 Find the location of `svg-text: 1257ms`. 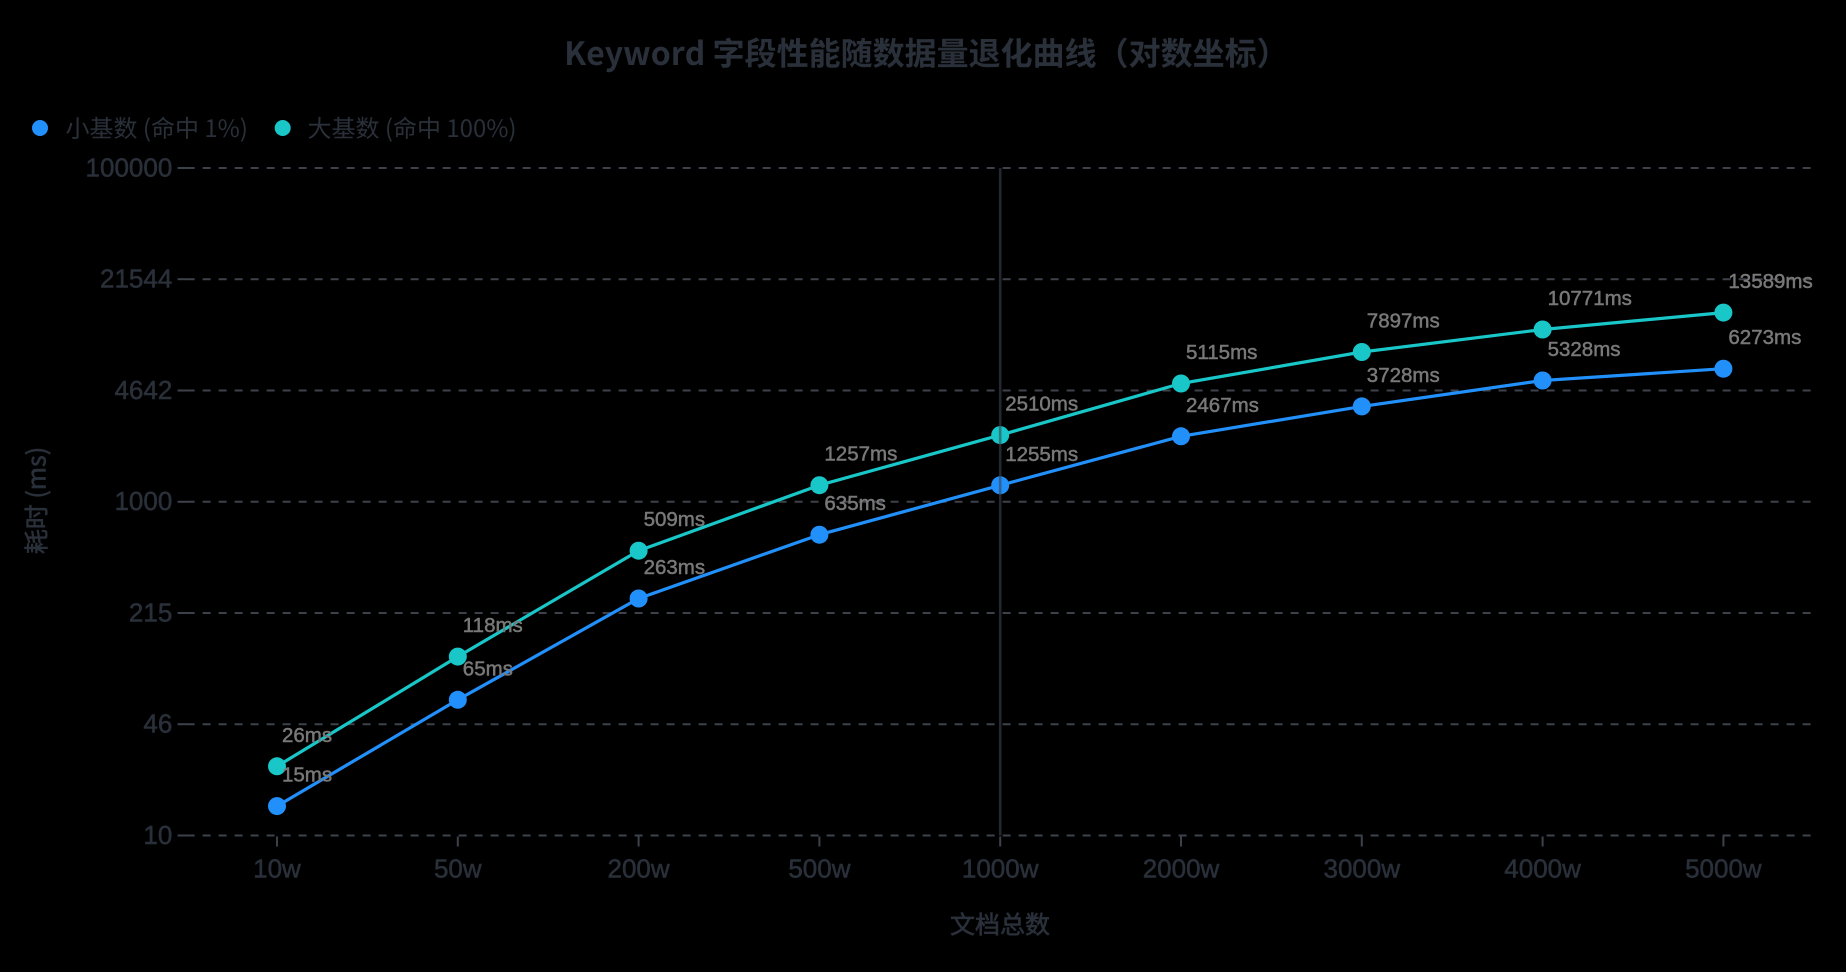

svg-text: 1257ms is located at coordinates (860, 454).